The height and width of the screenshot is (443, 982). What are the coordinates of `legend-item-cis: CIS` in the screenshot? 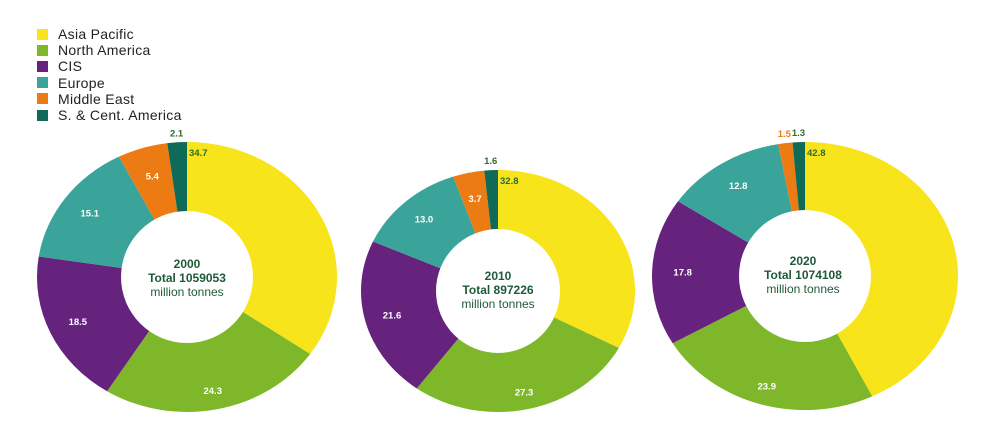 It's located at (109, 66).